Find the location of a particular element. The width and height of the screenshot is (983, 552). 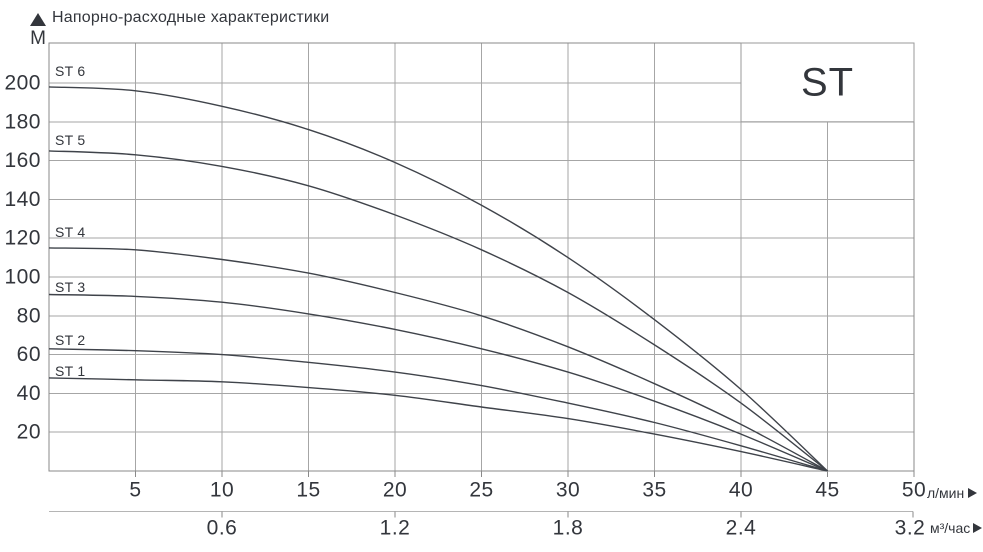

y-tick-label-100: 100 is located at coordinates (22, 277).